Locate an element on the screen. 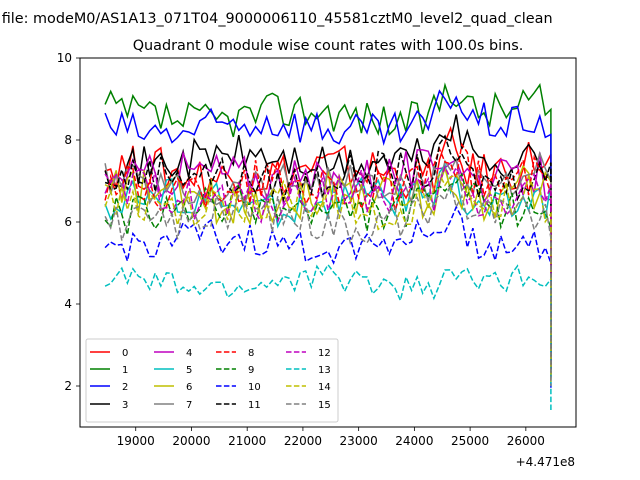 The image size is (640, 480). x-tick-label: 23000 is located at coordinates (359, 441).